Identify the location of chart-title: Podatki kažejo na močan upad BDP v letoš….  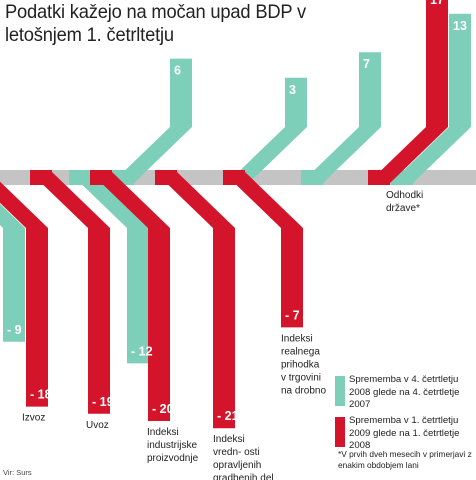
(156, 23).